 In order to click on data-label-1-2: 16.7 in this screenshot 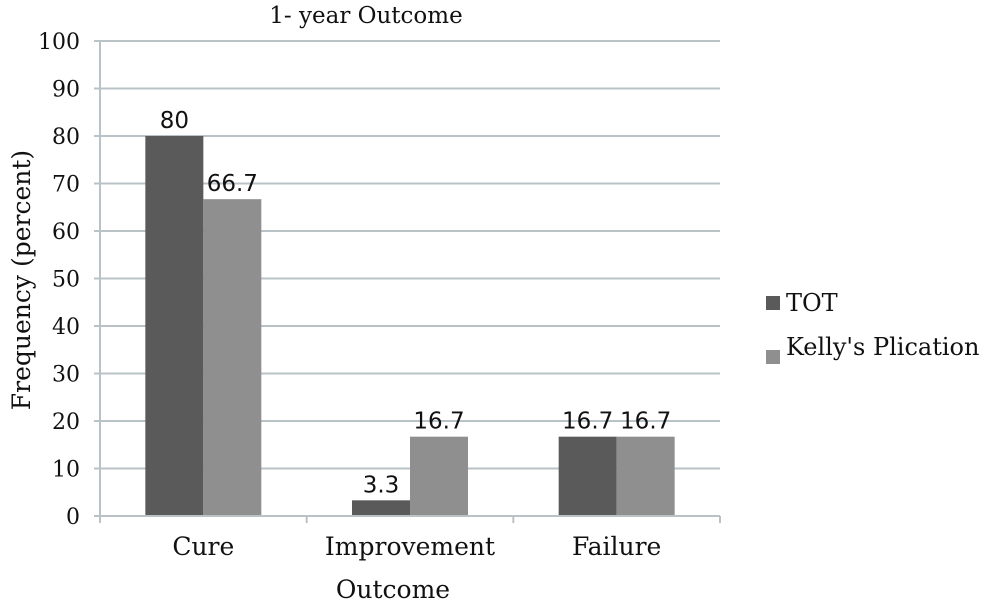, I will do `click(645, 422)`.